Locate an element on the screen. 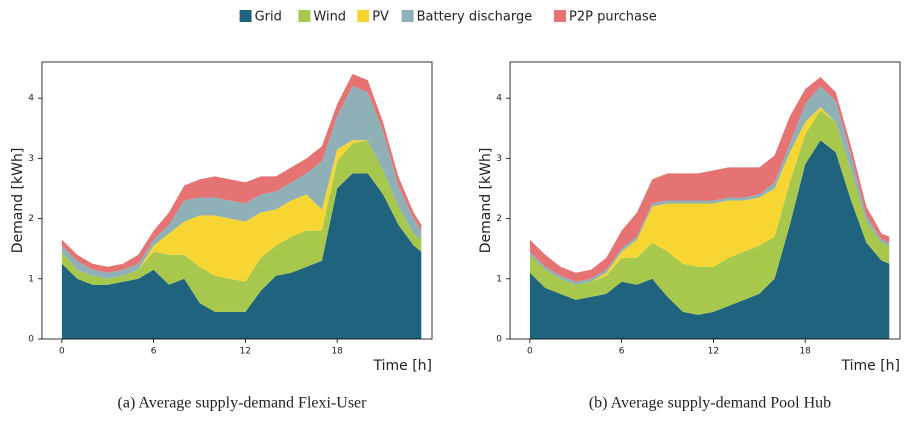  caption: (a) Average supply-demand Flexi-User is located at coordinates (243, 403).